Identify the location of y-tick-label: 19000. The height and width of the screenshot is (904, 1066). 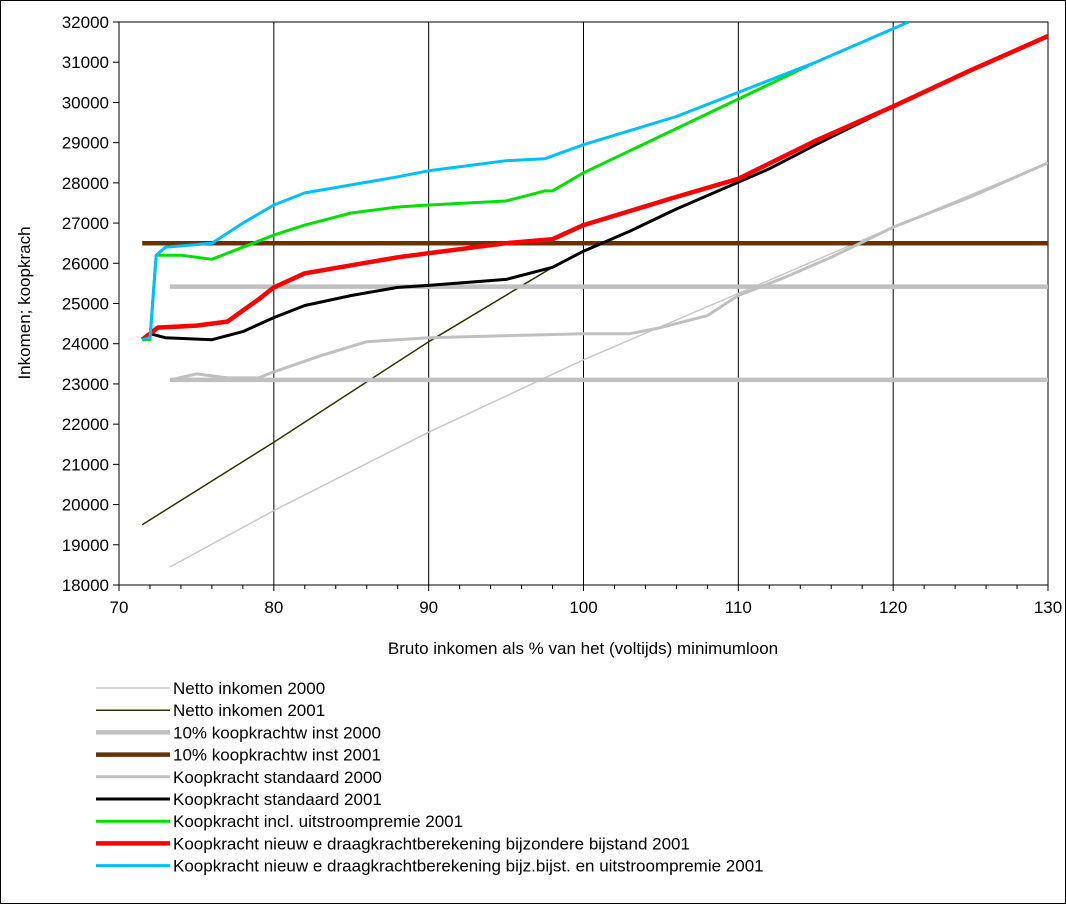
(85, 545).